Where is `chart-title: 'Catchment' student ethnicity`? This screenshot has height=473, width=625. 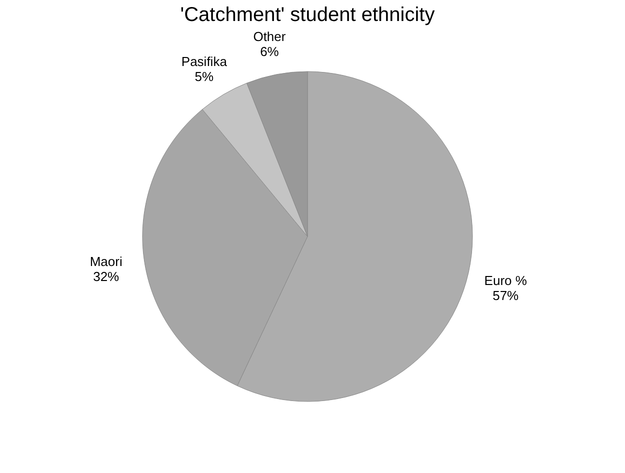
chart-title: 'Catchment' student ethnicity is located at coordinates (307, 15).